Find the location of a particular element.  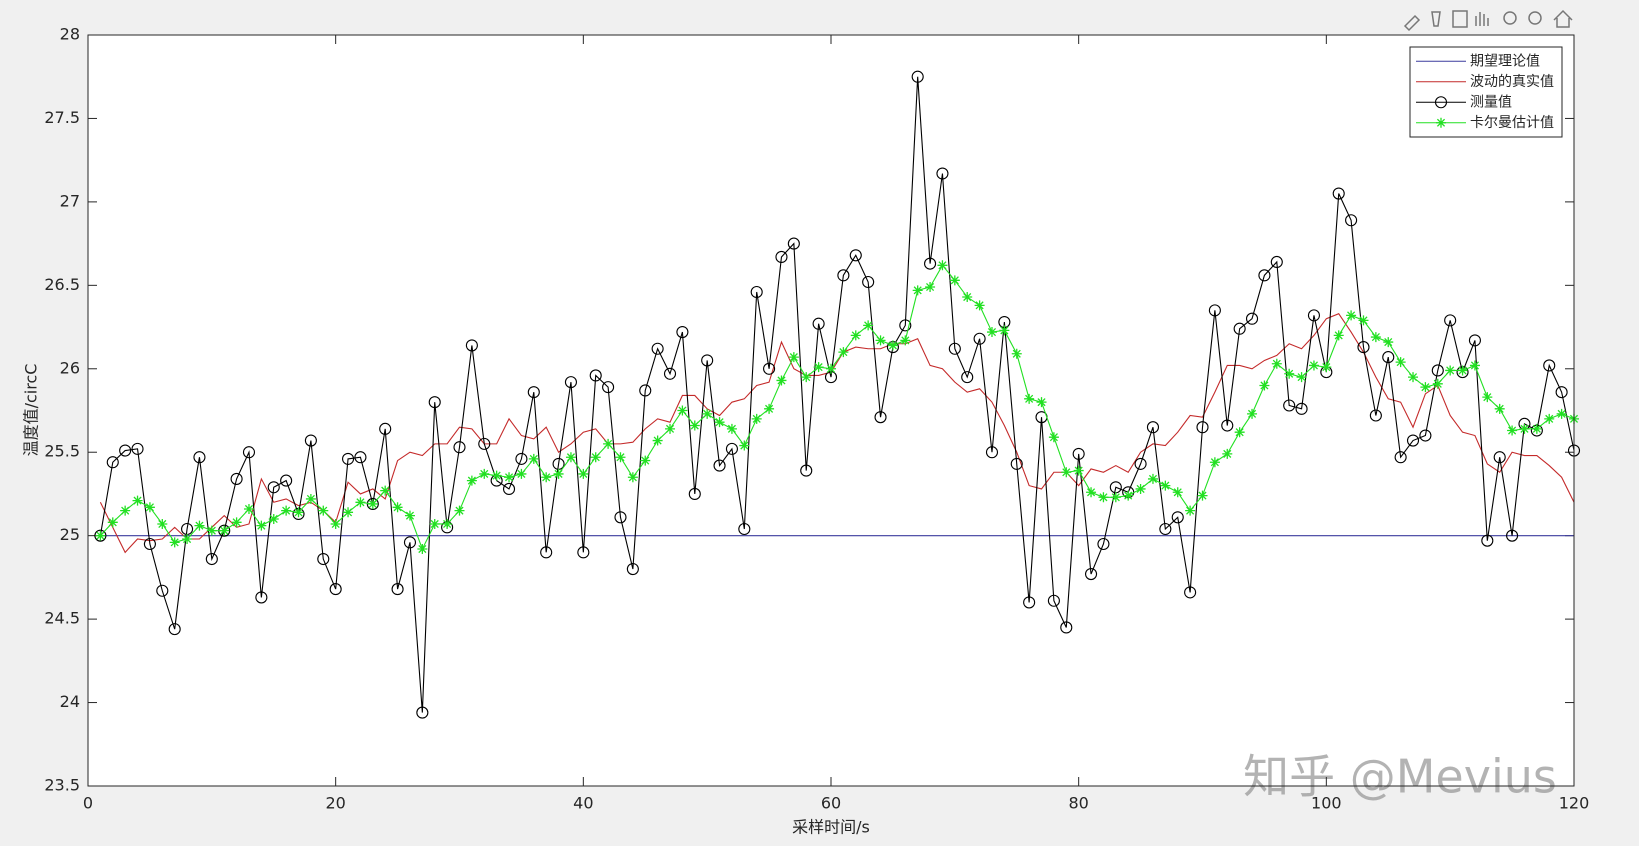

legend-label: 测量值 is located at coordinates (1491, 102).